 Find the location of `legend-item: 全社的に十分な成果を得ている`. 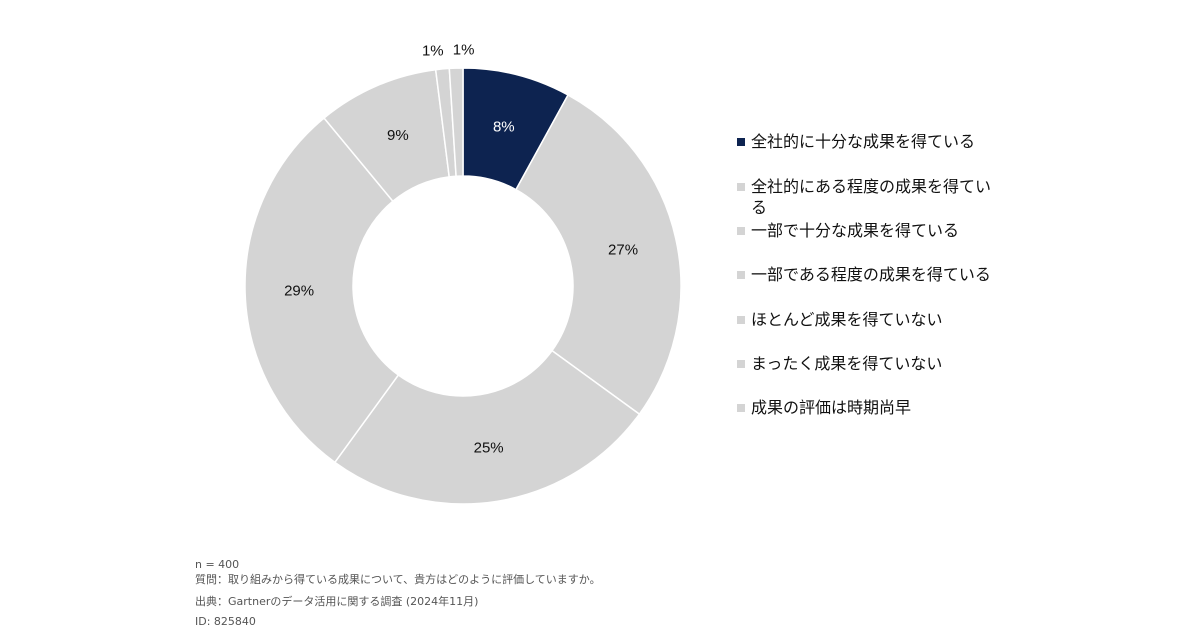

legend-item: 全社的に十分な成果を得ている is located at coordinates (882, 141).